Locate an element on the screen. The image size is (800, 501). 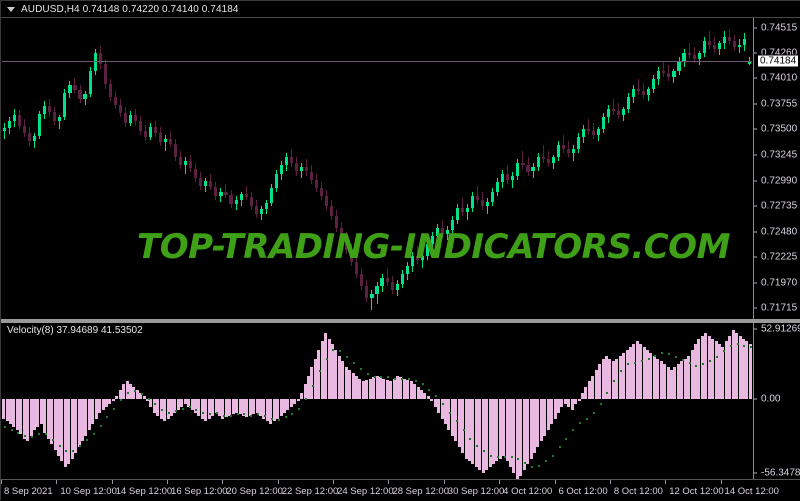
price-tick is located at coordinates (755, 53).